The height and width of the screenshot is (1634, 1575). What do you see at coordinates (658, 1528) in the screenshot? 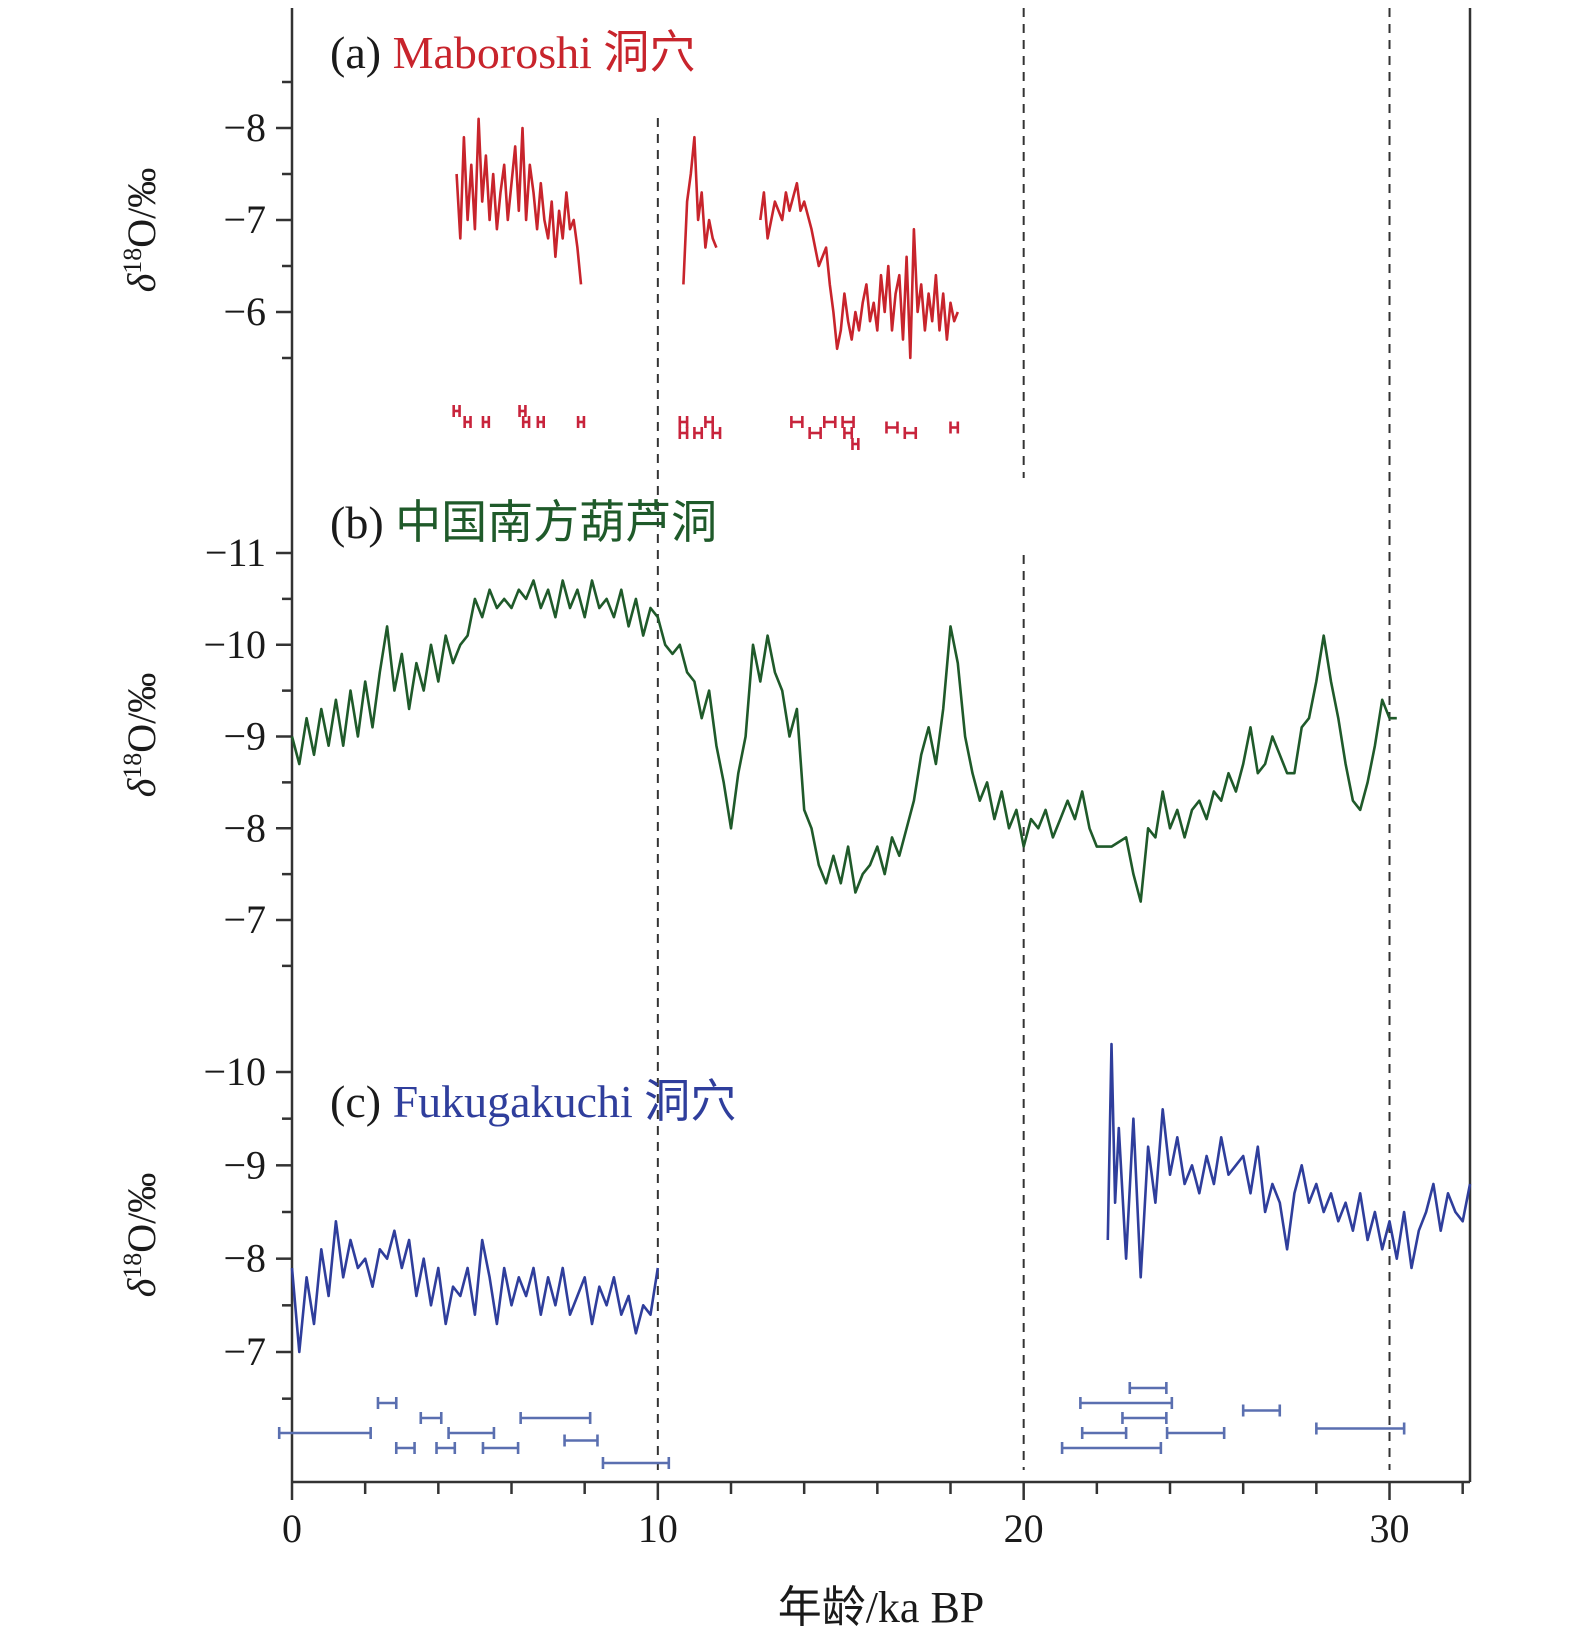
I see `x-tick-label: 10` at bounding box center [658, 1528].